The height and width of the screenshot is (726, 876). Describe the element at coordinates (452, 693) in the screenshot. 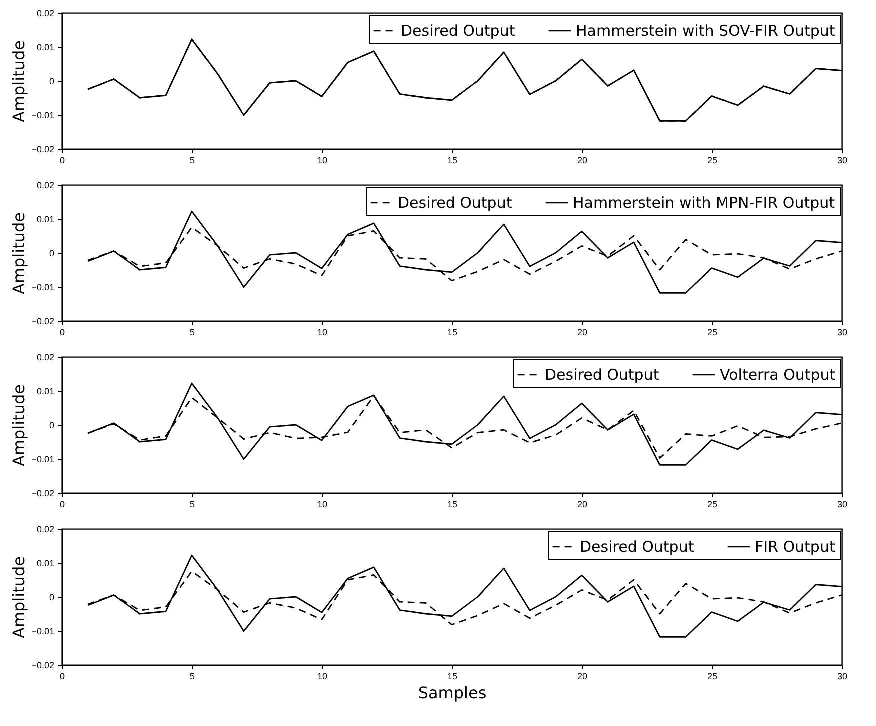

I see `x-axis-title: Samples` at that location.